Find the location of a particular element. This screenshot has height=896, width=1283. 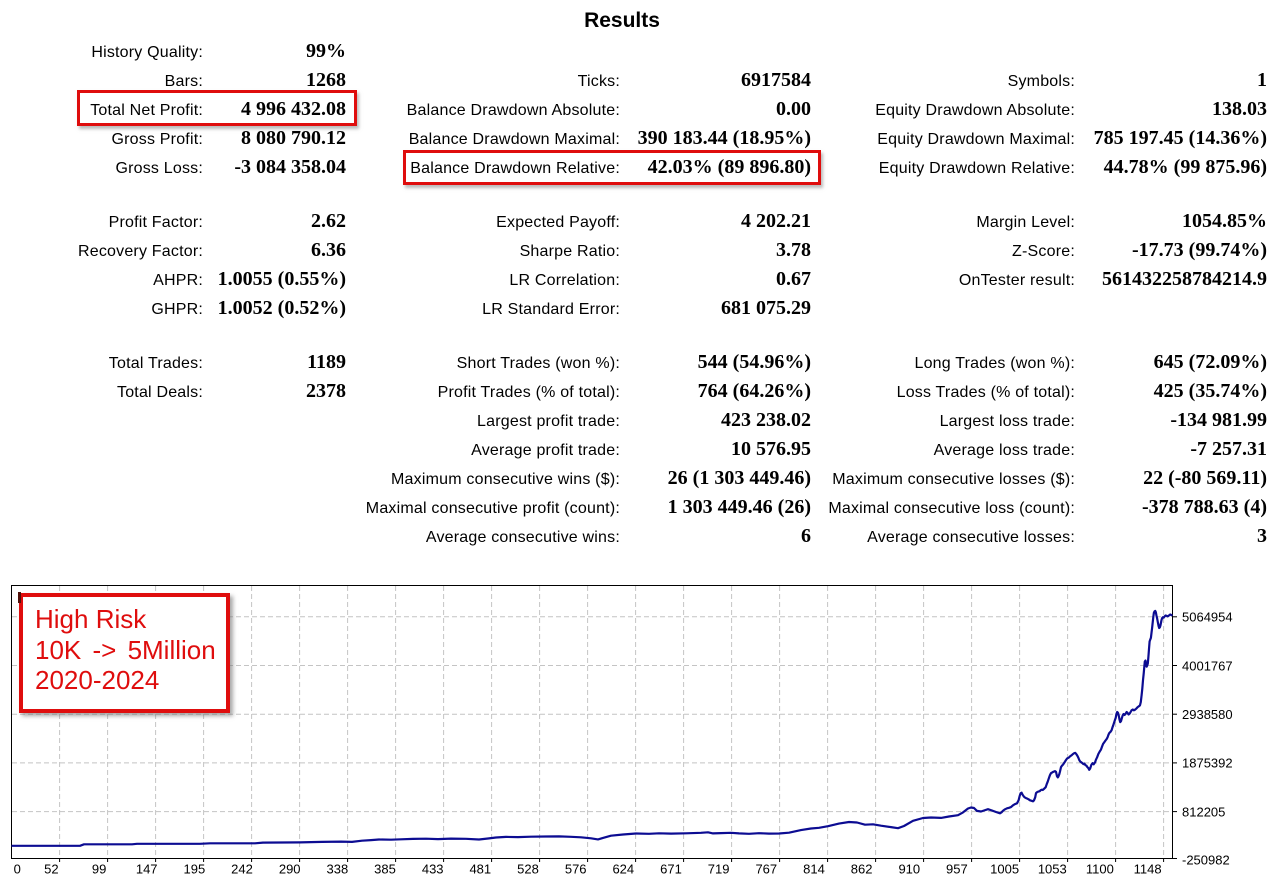

svg-text: 0 is located at coordinates (17, 869).